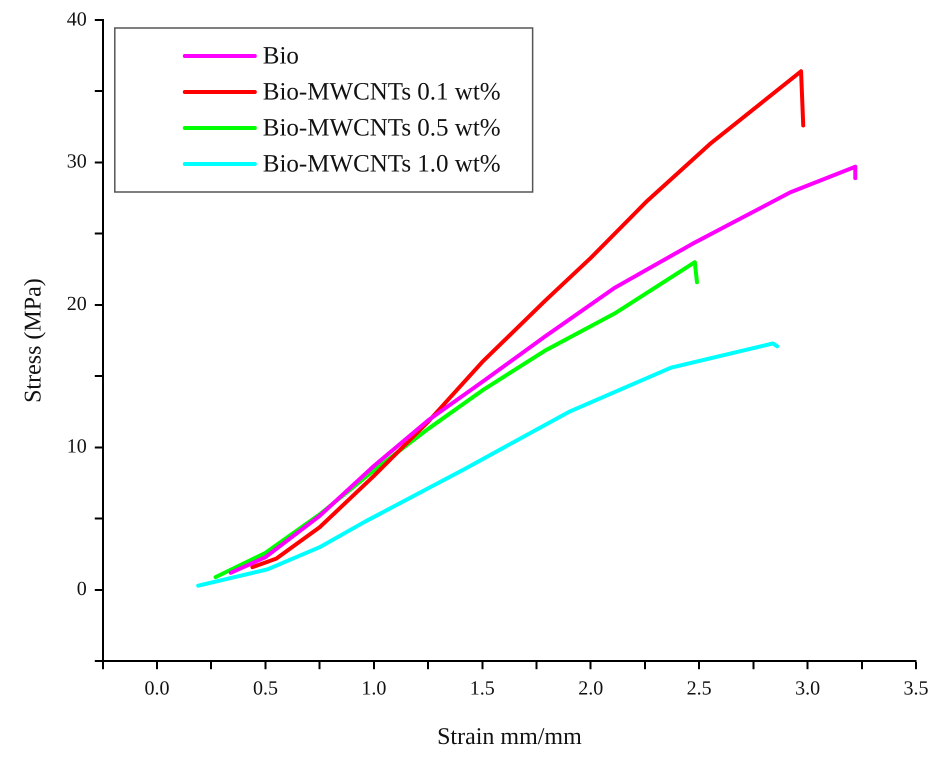  I want to click on y-tick-label: 40, so click(76, 19).